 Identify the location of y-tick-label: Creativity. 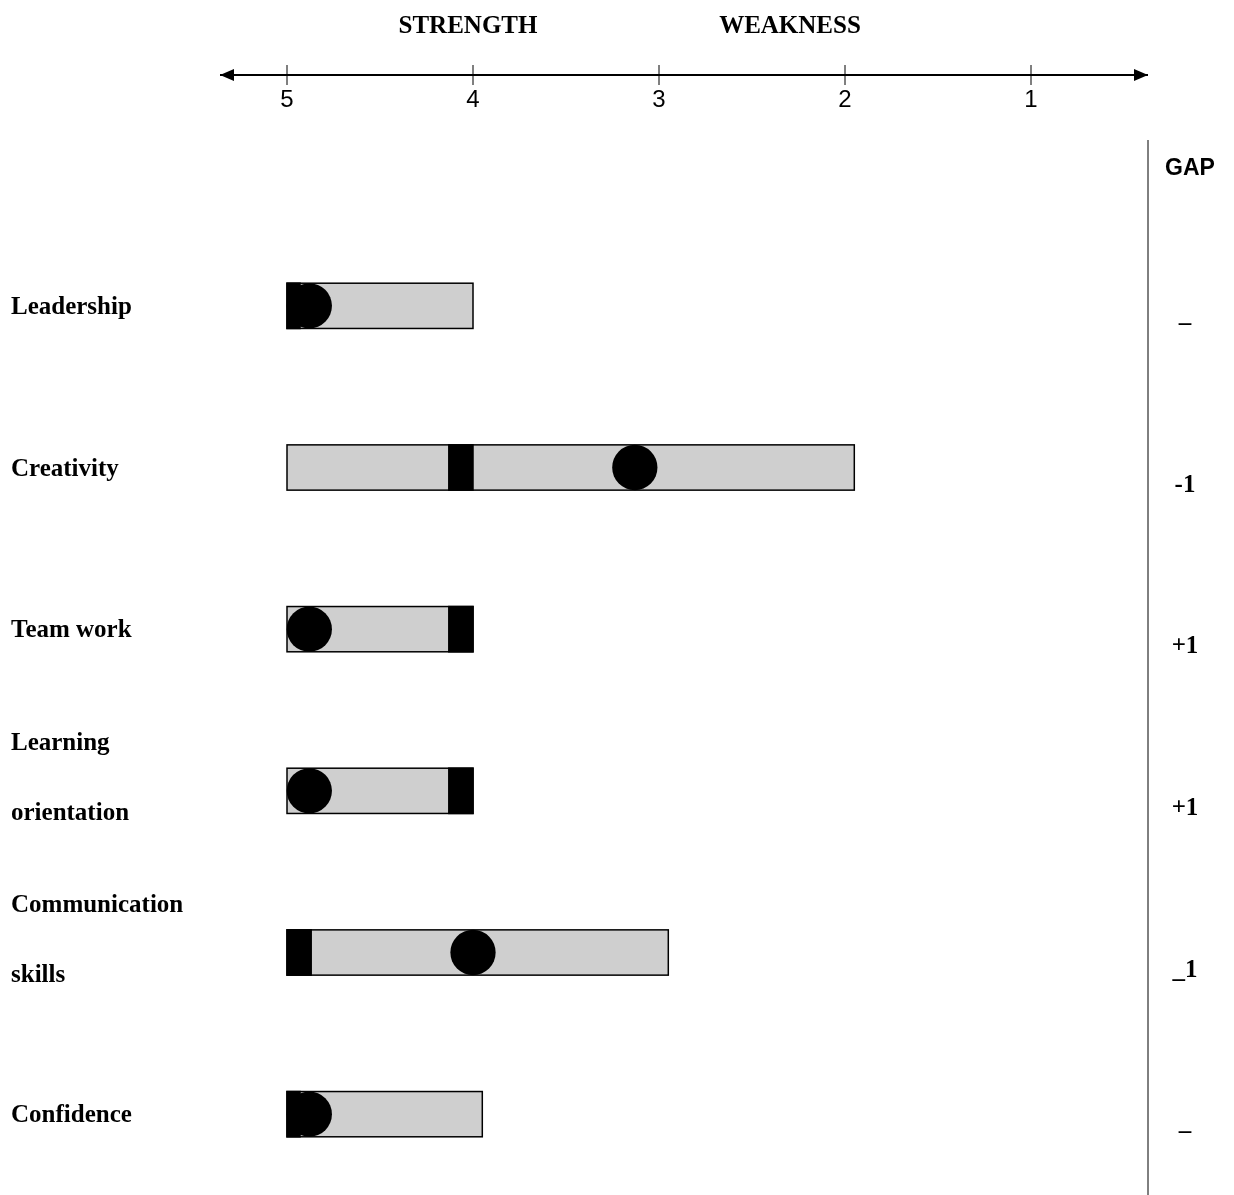
(65, 467).